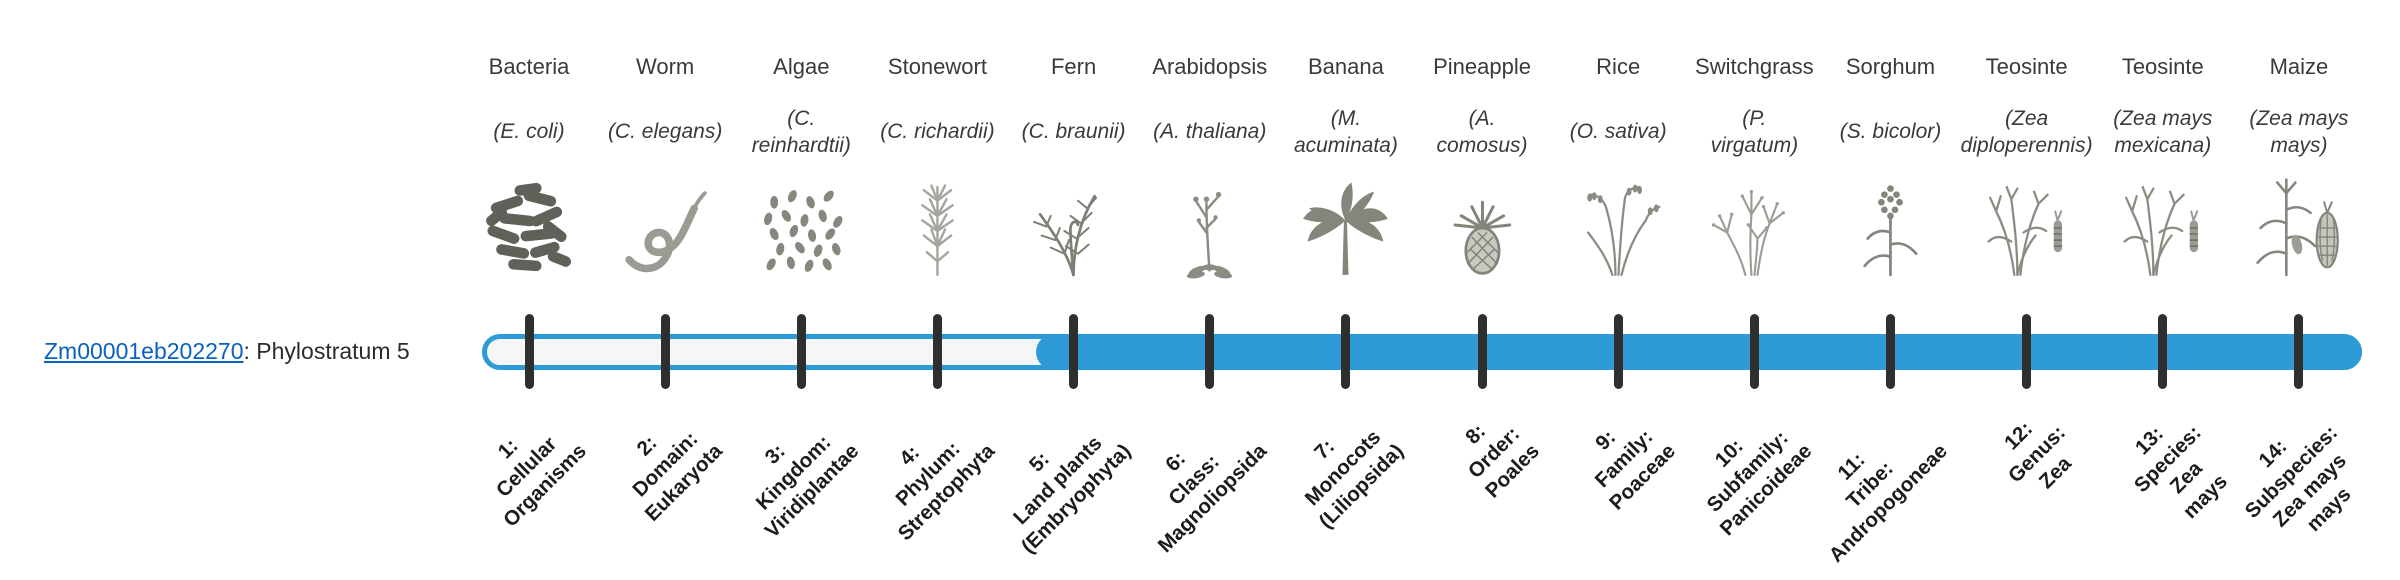 The width and height of the screenshot is (2400, 580). I want to click on phylostratum-column: Fern (C. braunii), so click(1074, 170).